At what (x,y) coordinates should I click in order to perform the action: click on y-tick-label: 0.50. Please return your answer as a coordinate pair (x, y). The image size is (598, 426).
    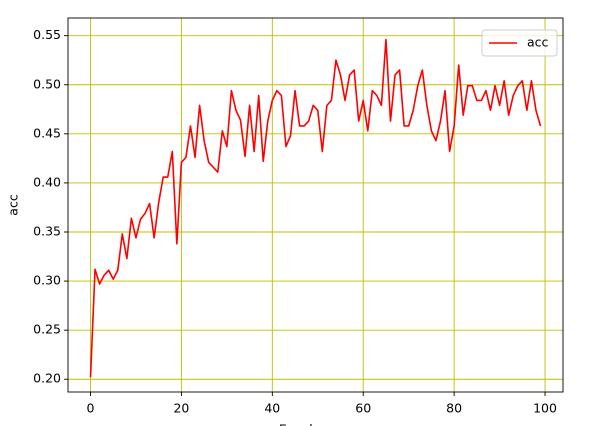
    Looking at the image, I should click on (47, 83).